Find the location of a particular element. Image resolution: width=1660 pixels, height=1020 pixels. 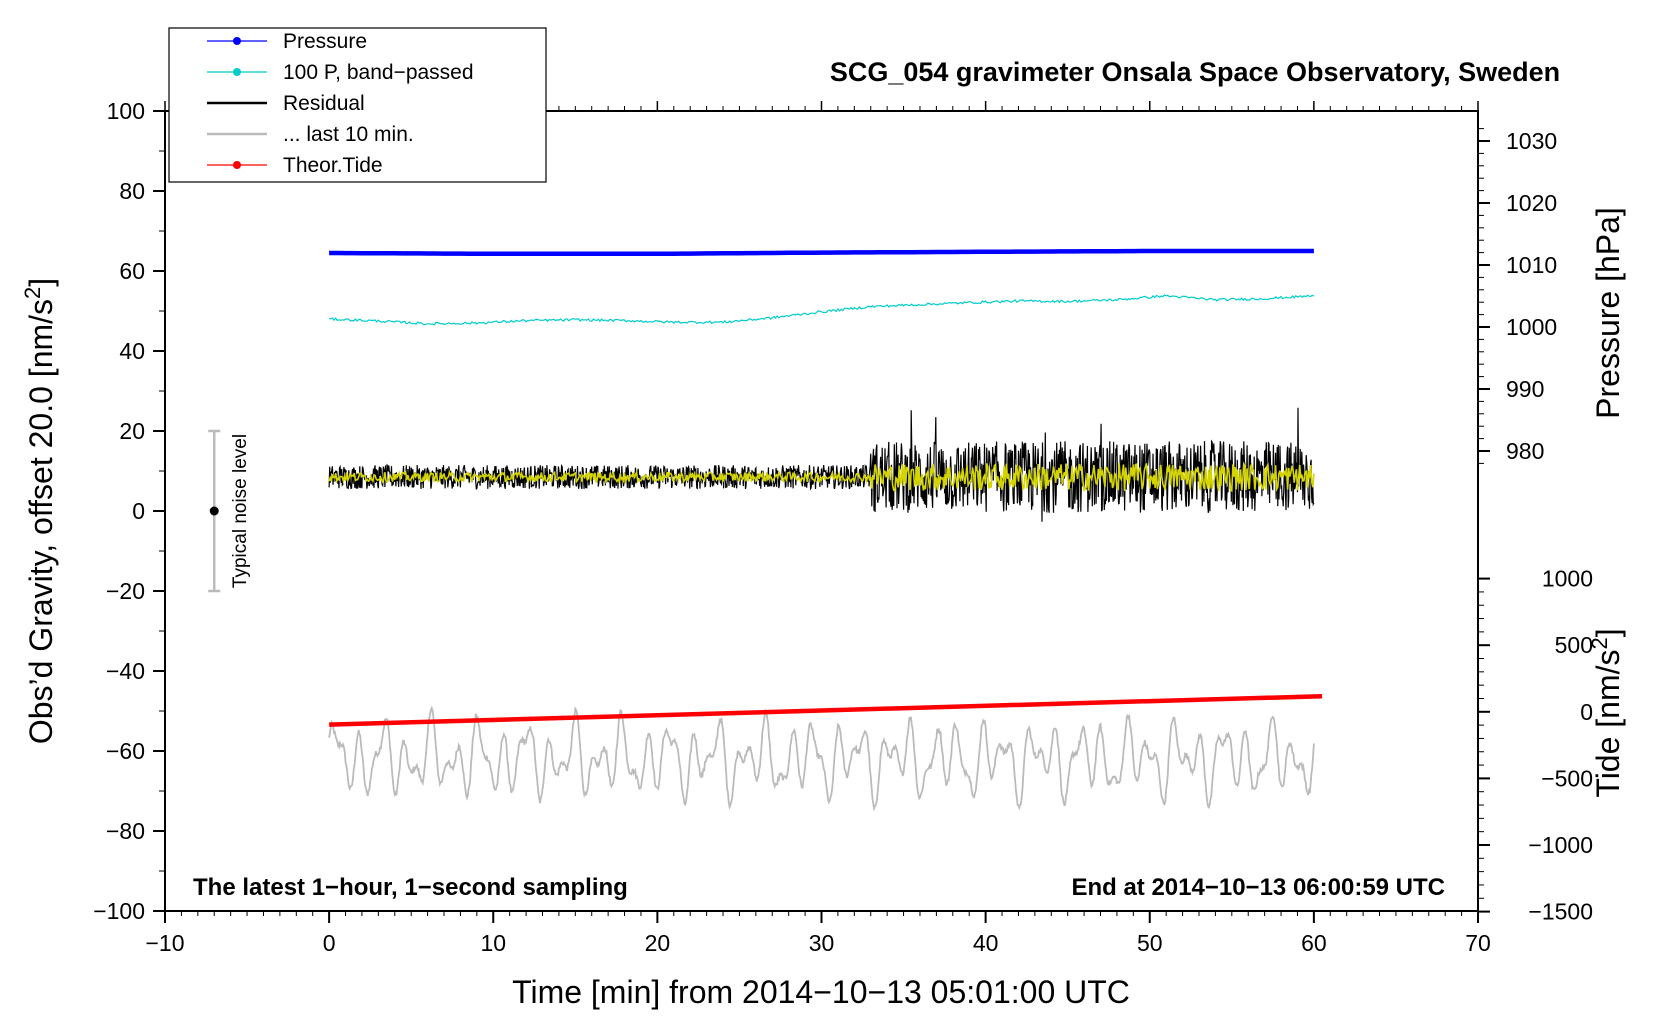

series-last-10-min is located at coordinates (821, 758).